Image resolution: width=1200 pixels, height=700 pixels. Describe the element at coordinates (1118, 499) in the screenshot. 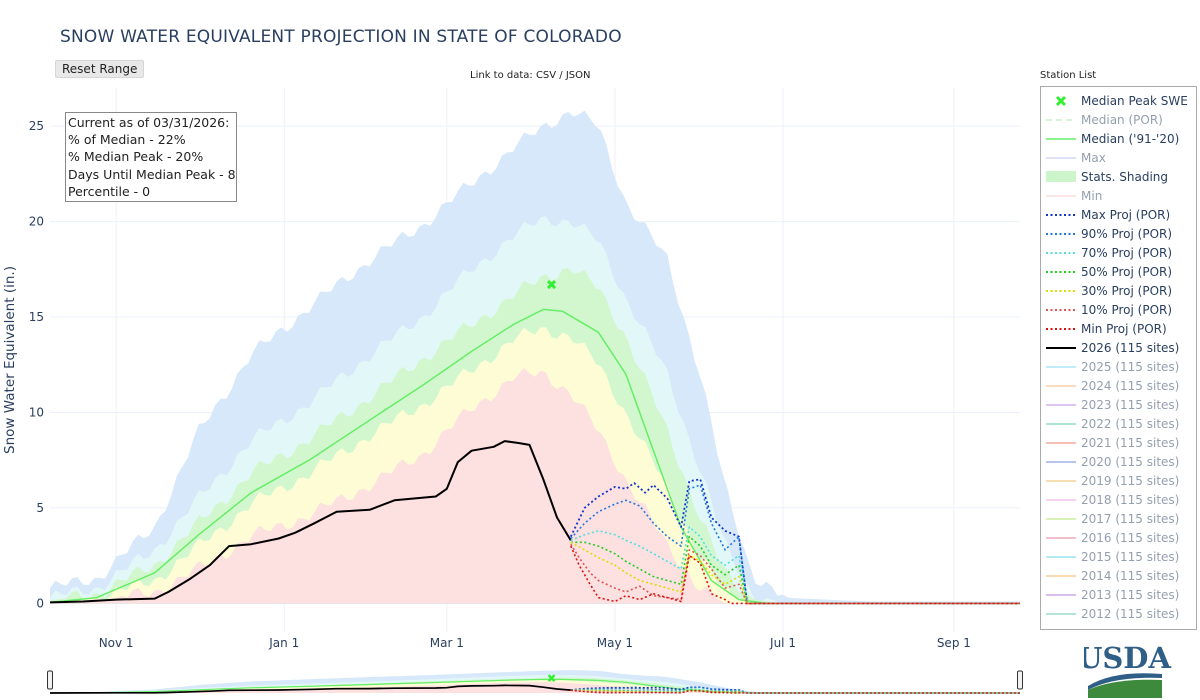

I see `legend-item: 2018 (115 sites)` at that location.